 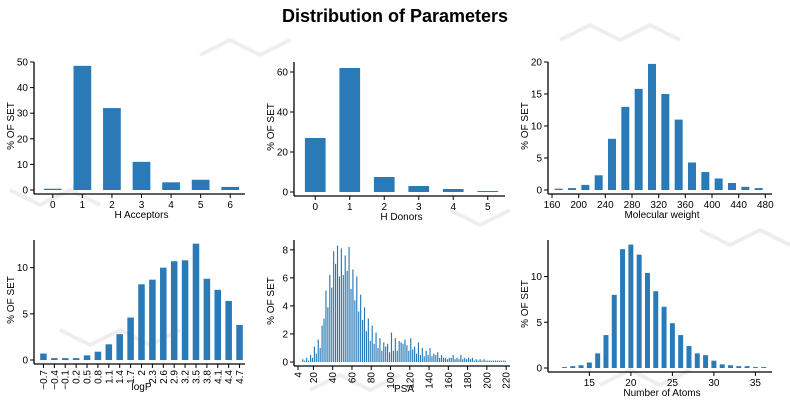 What do you see at coordinates (98, 377) in the screenshot?
I see `x-tick-label: 0.8` at bounding box center [98, 377].